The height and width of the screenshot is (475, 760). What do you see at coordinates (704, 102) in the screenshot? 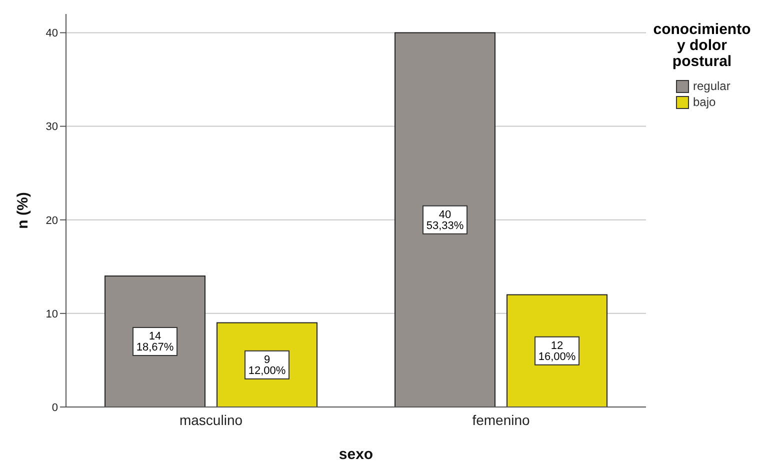
I see `legend-label: bajo` at bounding box center [704, 102].